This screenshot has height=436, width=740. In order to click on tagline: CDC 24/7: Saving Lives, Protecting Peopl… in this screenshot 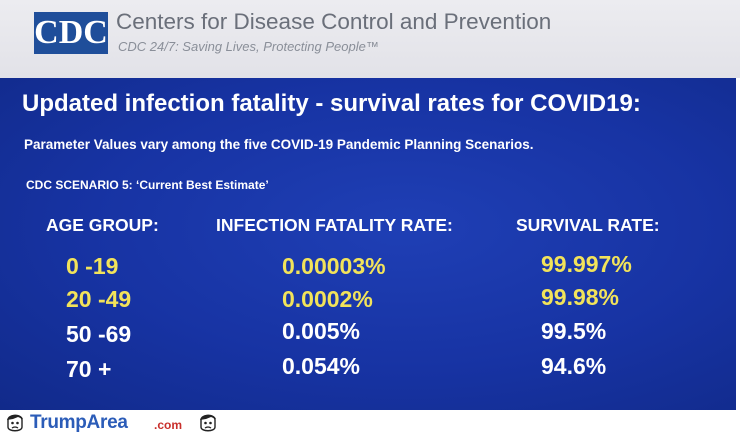, I will do `click(248, 46)`.